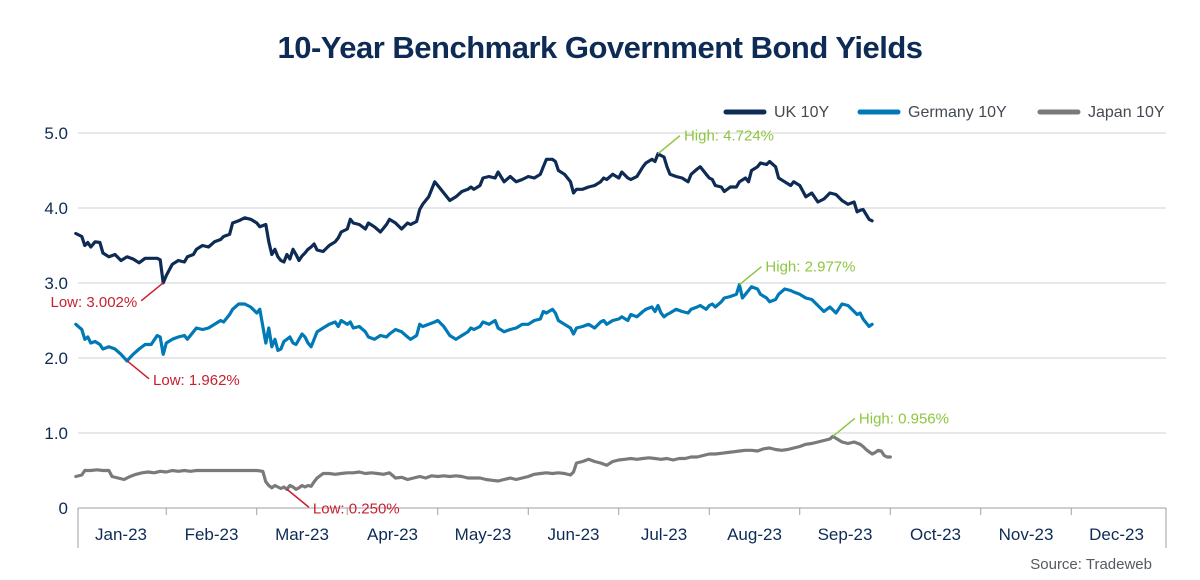 The image size is (1200, 580). I want to click on x-tick-label: May-23, so click(483, 534).